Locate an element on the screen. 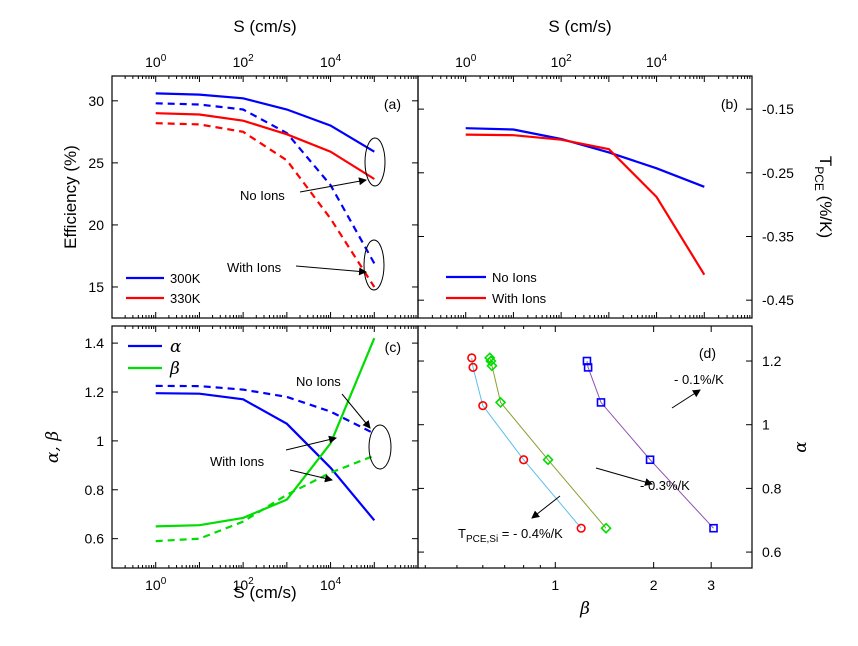  legend-label-beta: β is located at coordinates (174, 369).